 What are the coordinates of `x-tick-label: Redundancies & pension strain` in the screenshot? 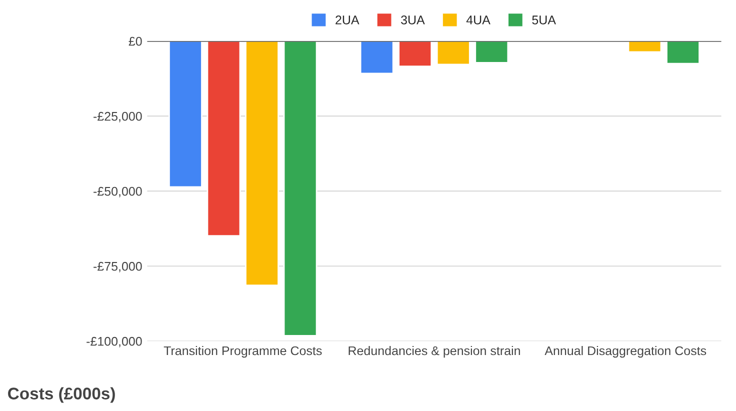 It's located at (434, 352).